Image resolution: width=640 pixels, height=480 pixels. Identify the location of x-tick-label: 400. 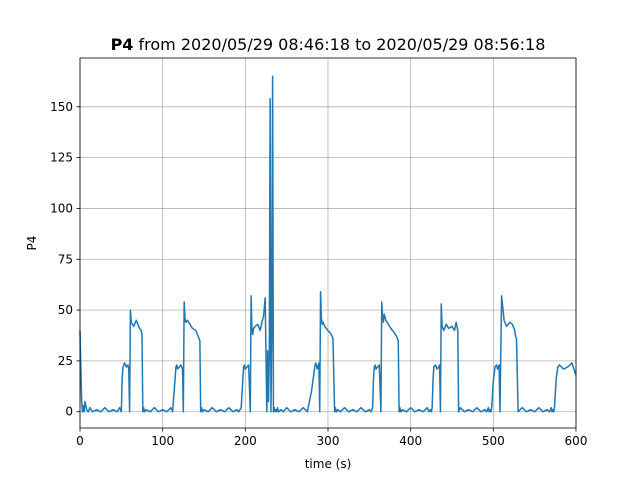
(410, 441).